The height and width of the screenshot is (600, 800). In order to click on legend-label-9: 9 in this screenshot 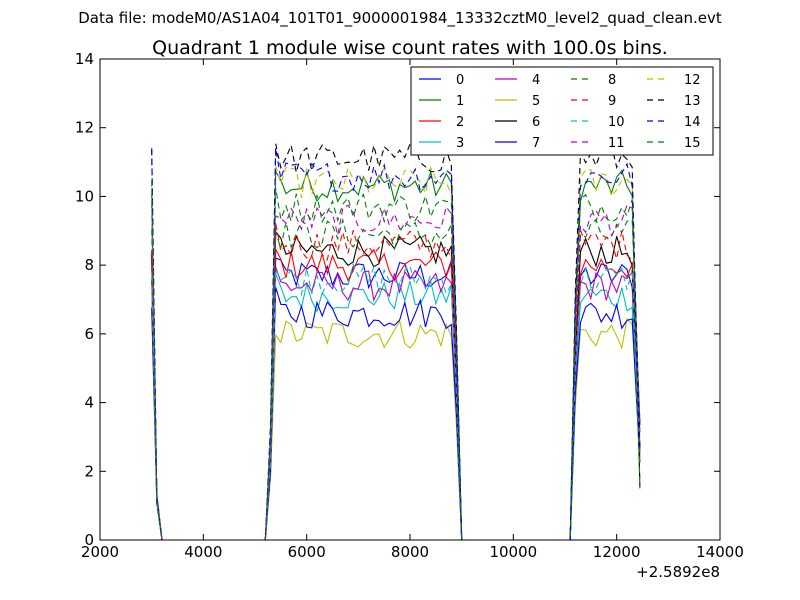, I will do `click(612, 101)`.